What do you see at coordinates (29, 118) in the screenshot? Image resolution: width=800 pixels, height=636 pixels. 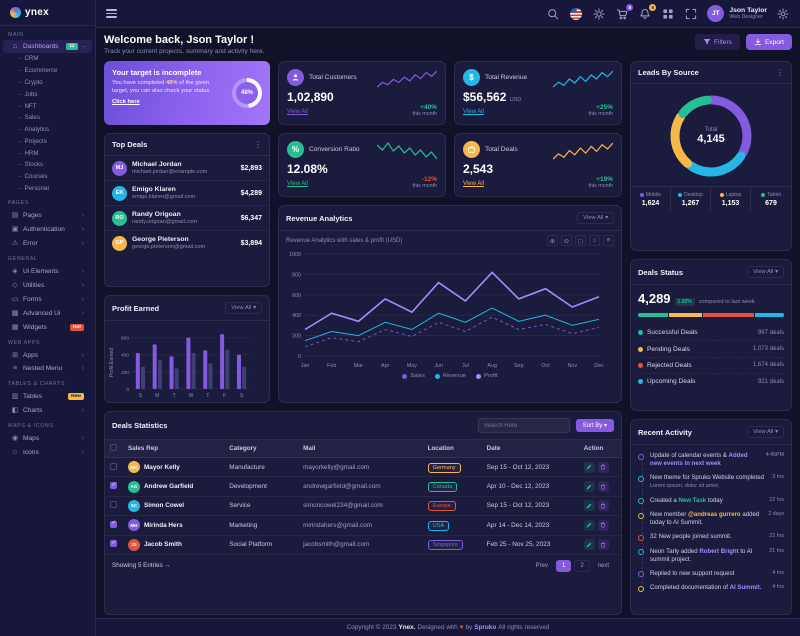 I see `sidebar-subitem-sales: – Sales` at bounding box center [29, 118].